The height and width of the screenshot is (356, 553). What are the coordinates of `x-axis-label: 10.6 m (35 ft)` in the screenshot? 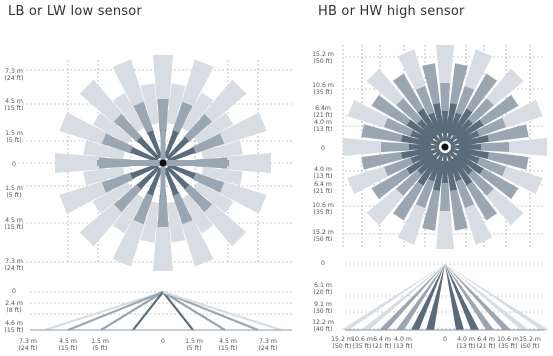 It's located at (508, 343).